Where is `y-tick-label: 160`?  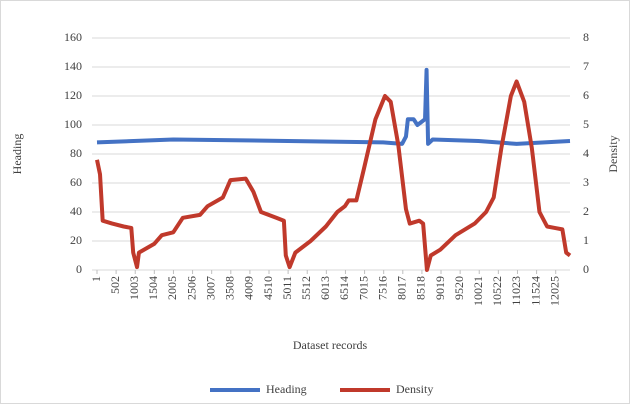 y-tick-label: 160 is located at coordinates (73, 37).